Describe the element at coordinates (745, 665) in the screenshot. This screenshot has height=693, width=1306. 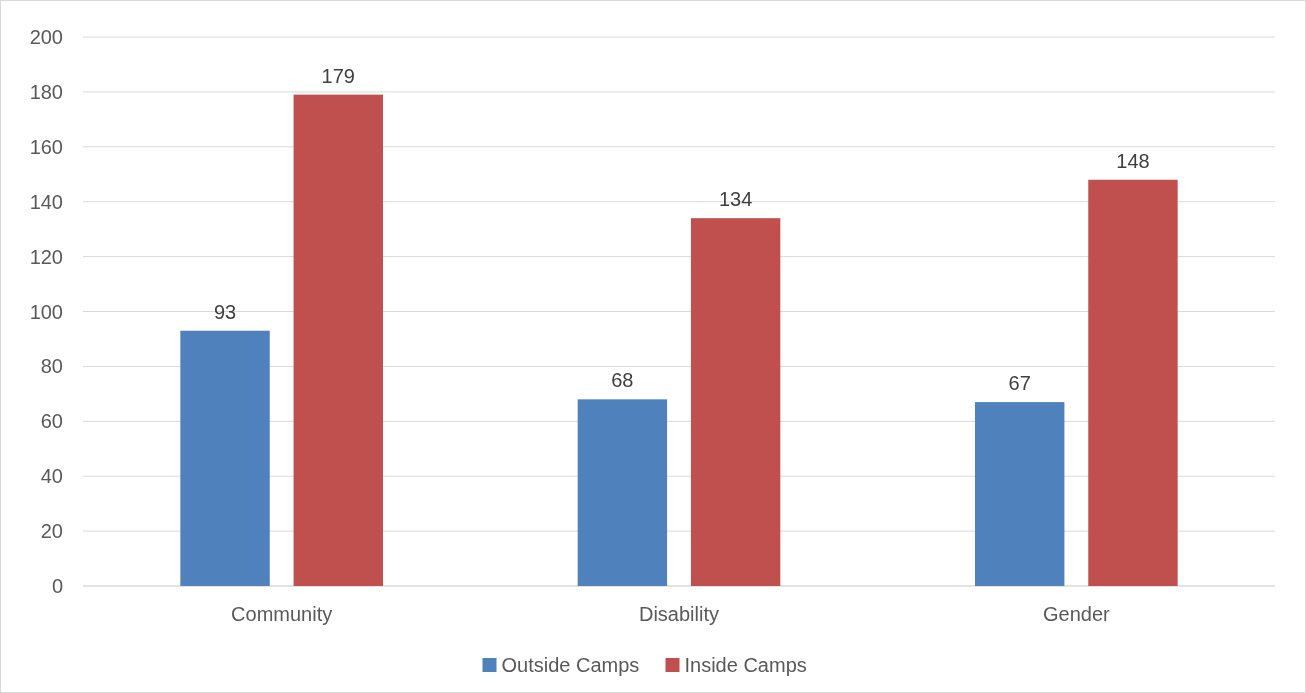
I see `legend-label: Inside Camps` at that location.